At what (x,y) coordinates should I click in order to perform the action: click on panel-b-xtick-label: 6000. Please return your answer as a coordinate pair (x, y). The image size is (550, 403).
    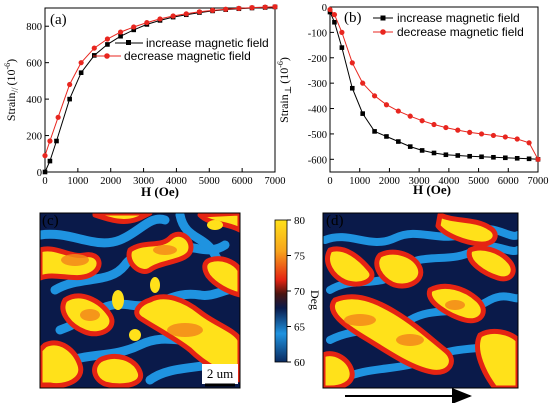
    Looking at the image, I should click on (508, 181).